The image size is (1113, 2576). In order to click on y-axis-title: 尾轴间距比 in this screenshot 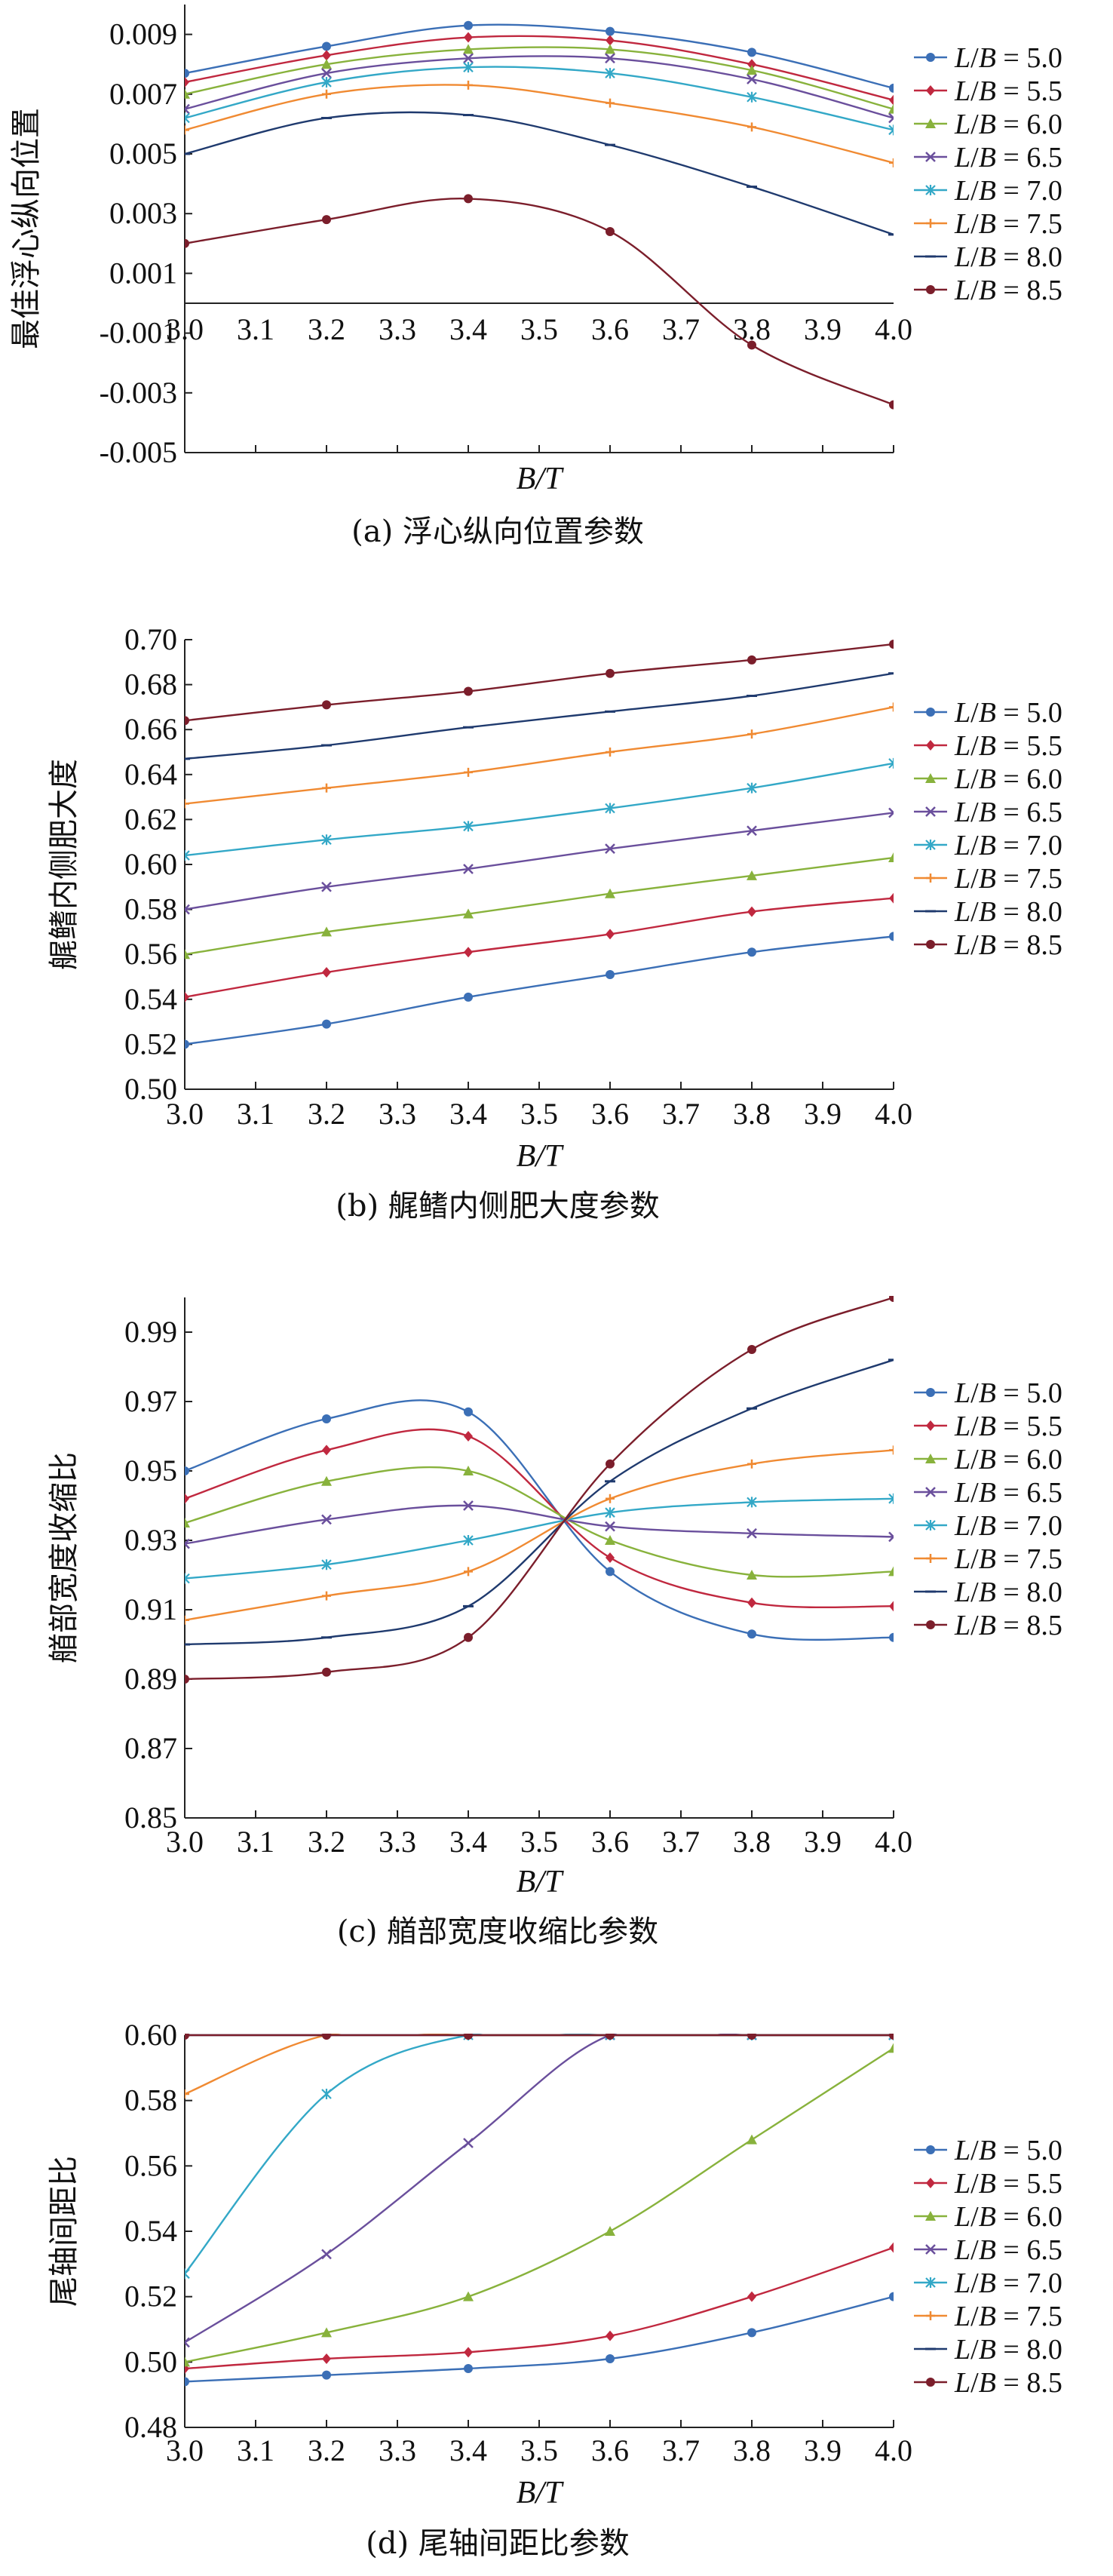, I will do `click(64, 2231)`.